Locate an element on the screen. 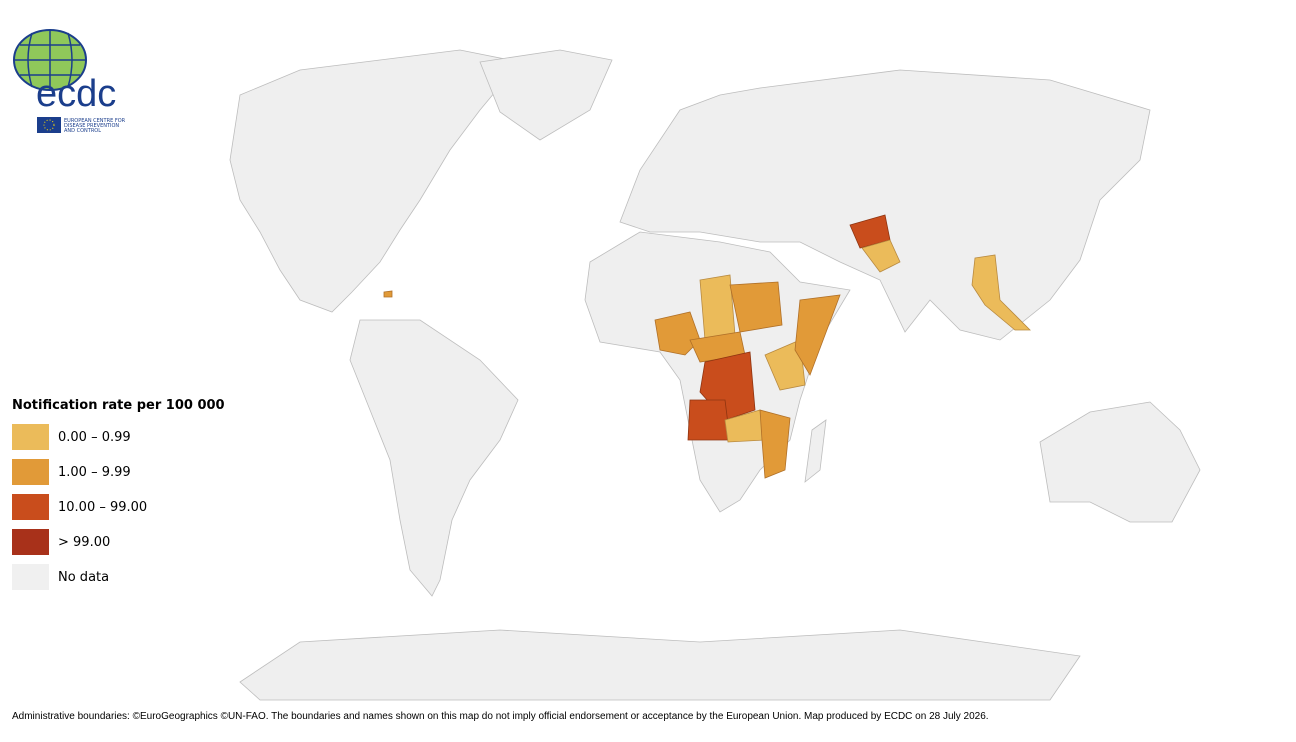 The image size is (1296, 742). legend-label: 1.00 – 9.99 is located at coordinates (94, 472).